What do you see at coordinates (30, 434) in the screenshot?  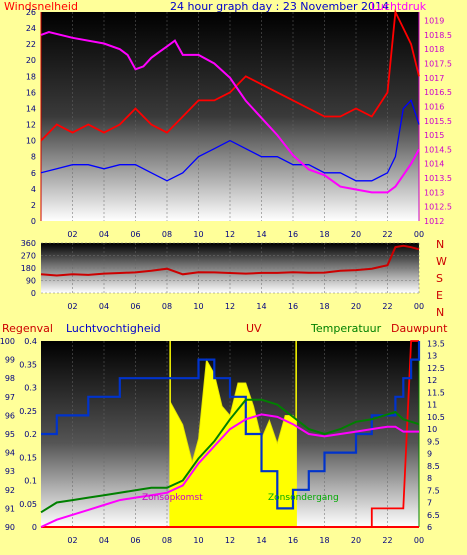 I see `rain-y-tick-0-2: 0.2` at bounding box center [30, 434].